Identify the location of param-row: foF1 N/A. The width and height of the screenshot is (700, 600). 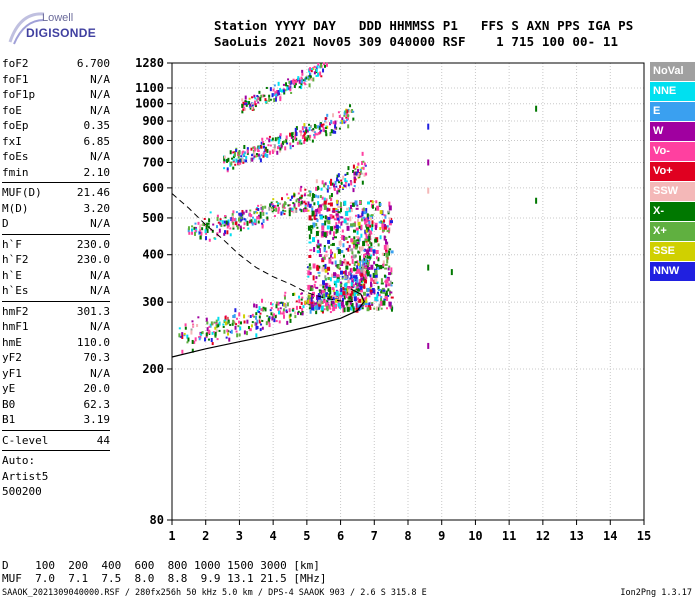
(56, 80).